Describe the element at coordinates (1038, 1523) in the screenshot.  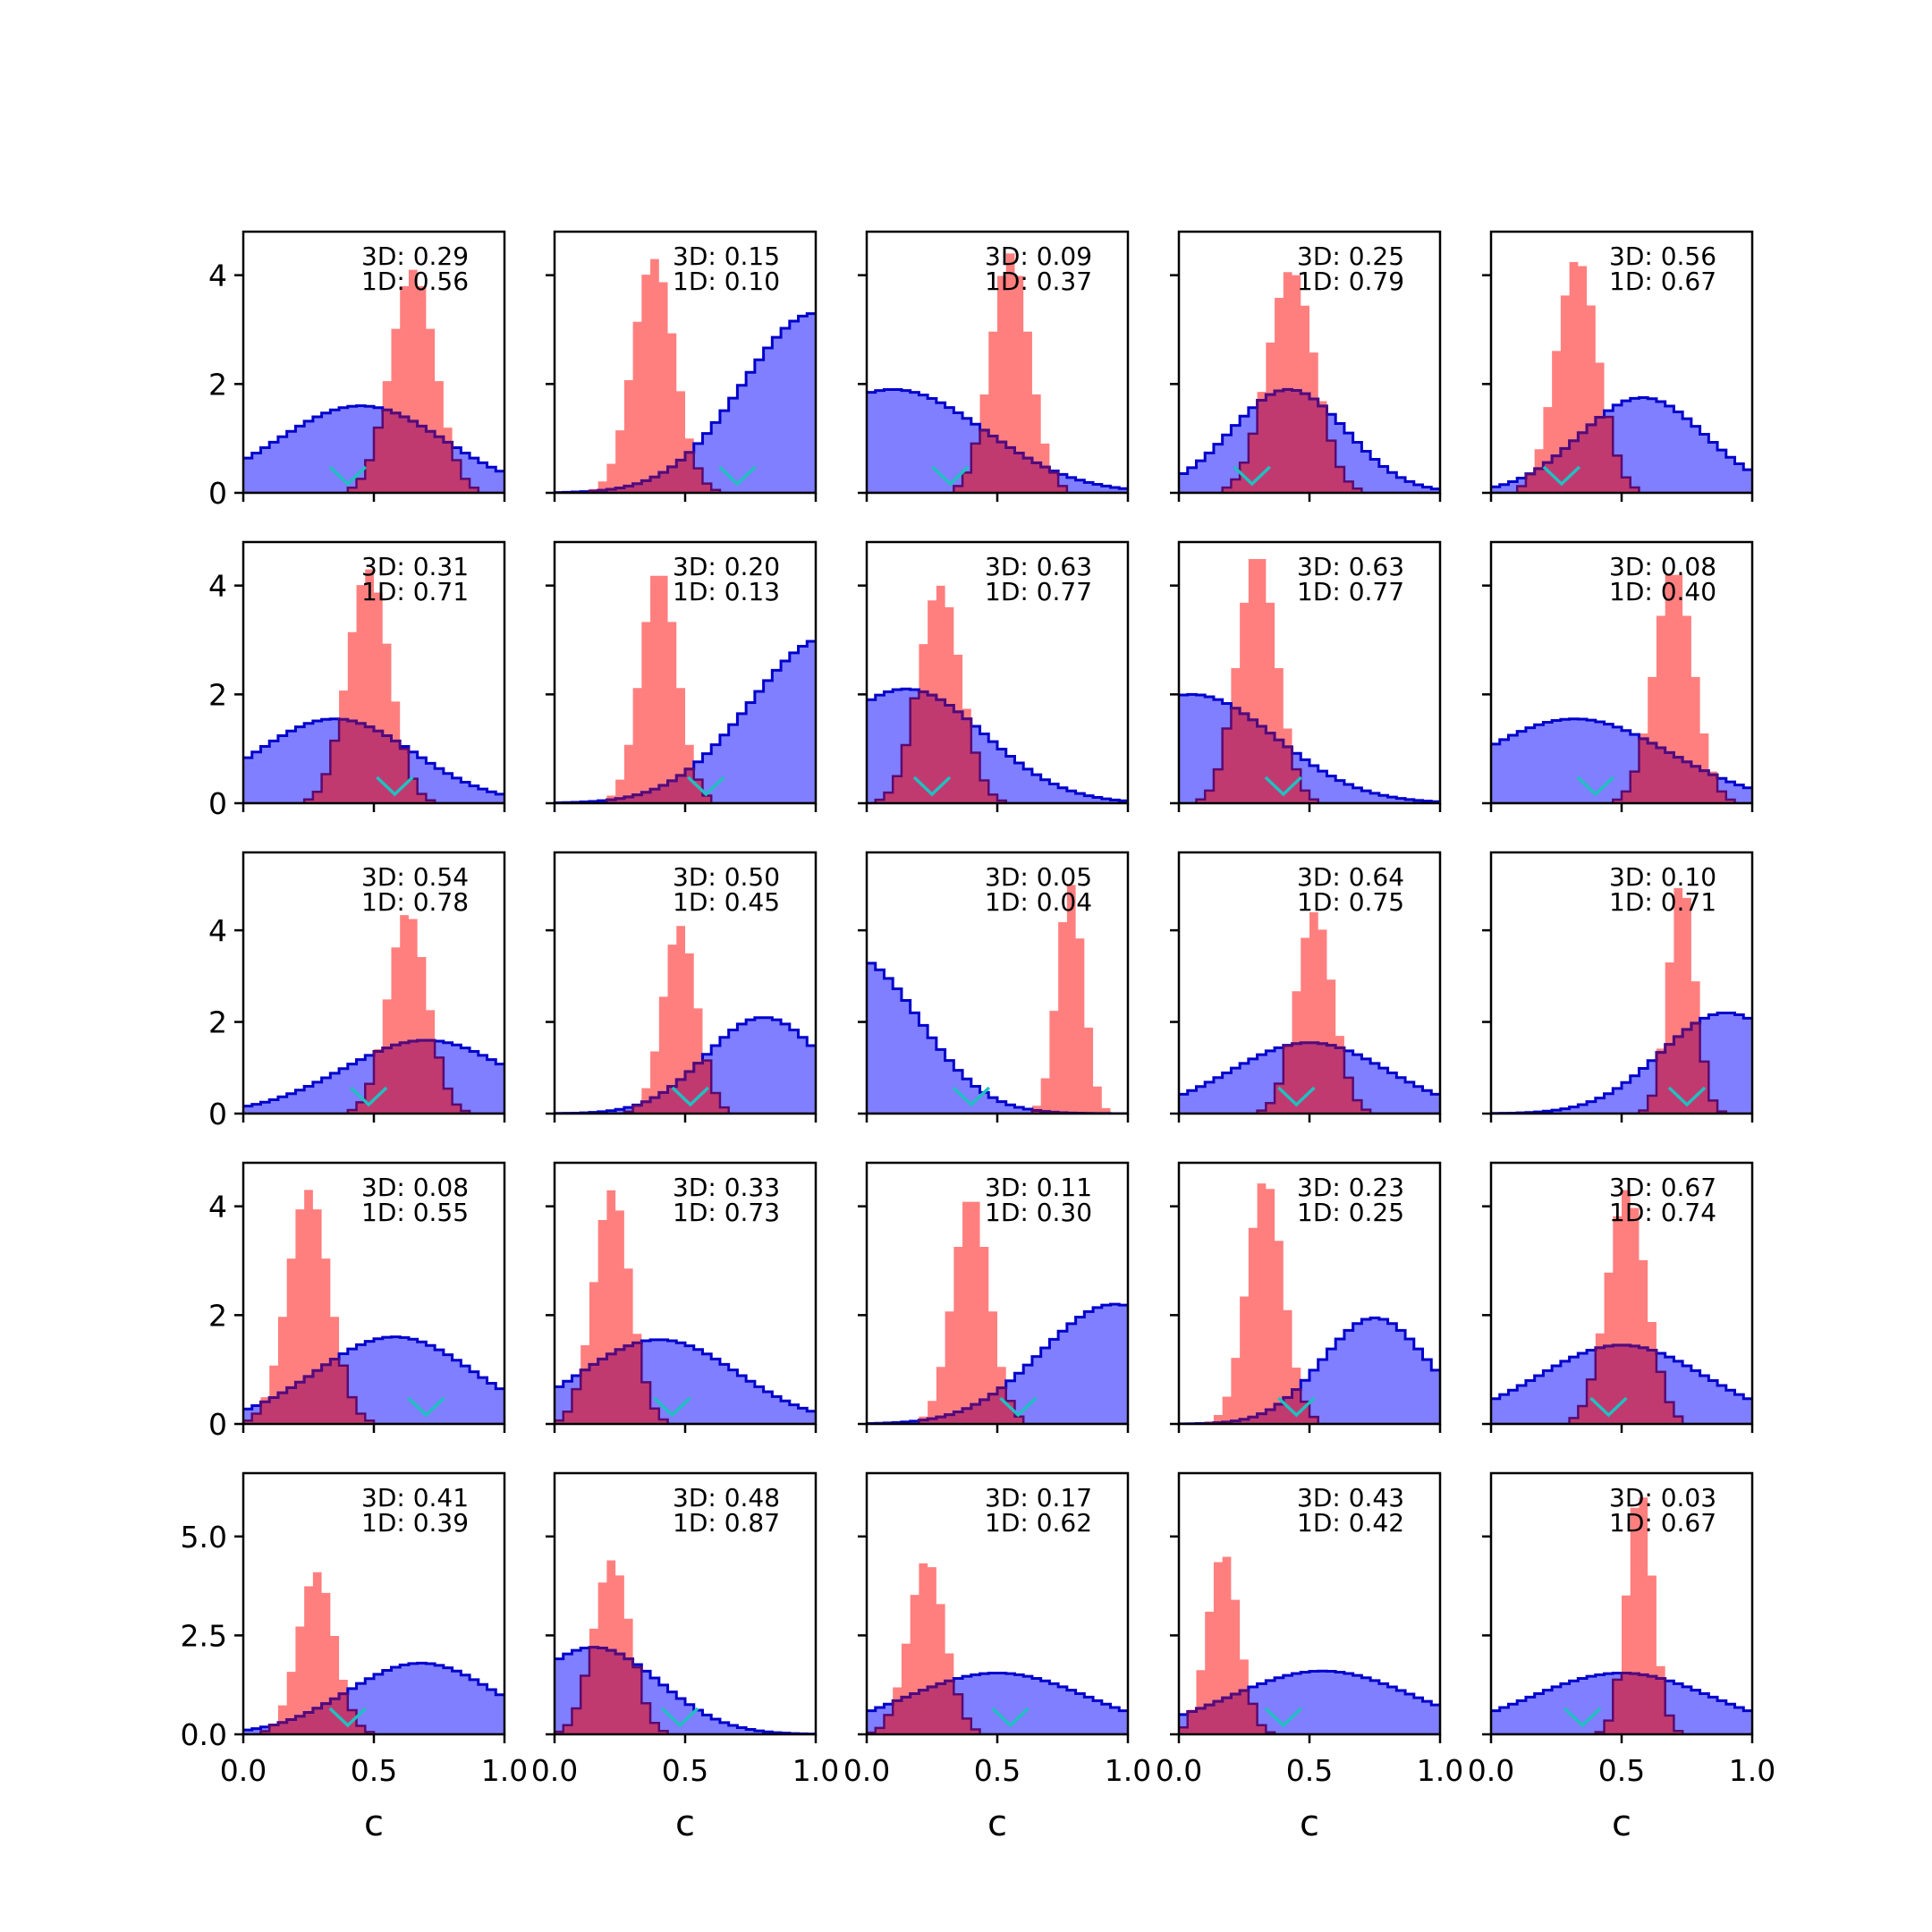
I see `label-1d: 1D: 0.62` at that location.